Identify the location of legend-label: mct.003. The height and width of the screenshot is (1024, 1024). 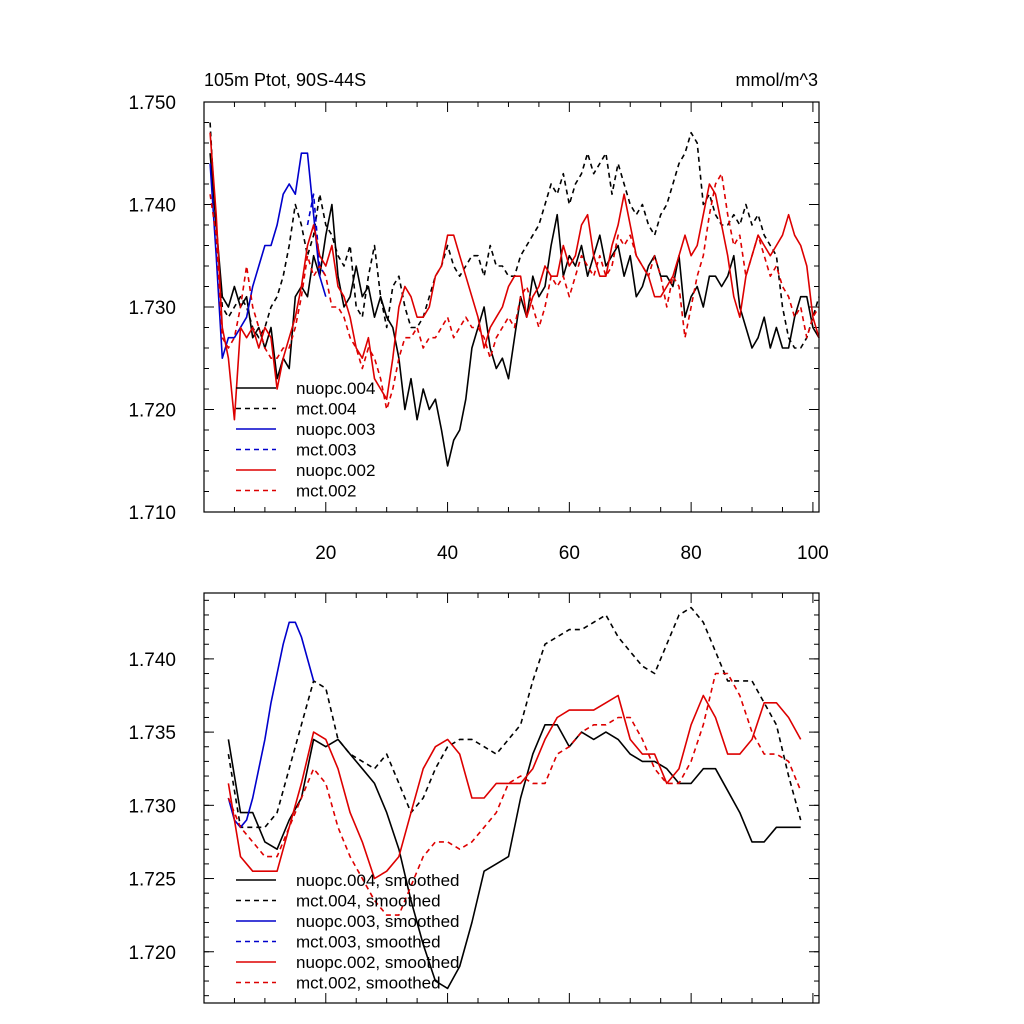
(326, 450).